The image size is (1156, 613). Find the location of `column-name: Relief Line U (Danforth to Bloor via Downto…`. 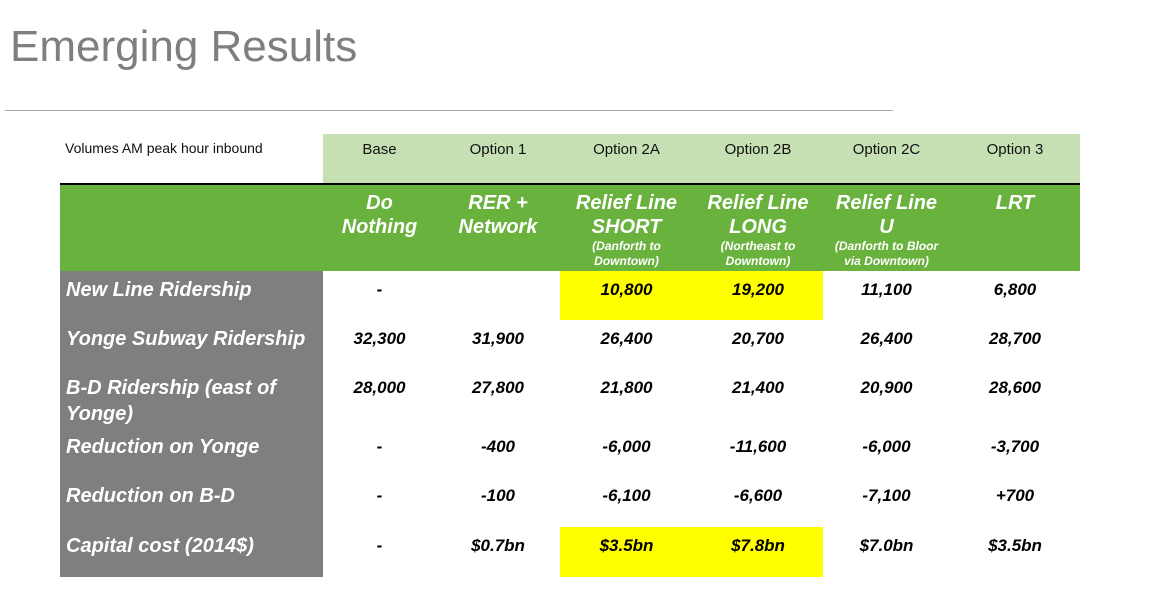

column-name: Relief Line U (Danforth to Bloor via Downto… is located at coordinates (886, 228).